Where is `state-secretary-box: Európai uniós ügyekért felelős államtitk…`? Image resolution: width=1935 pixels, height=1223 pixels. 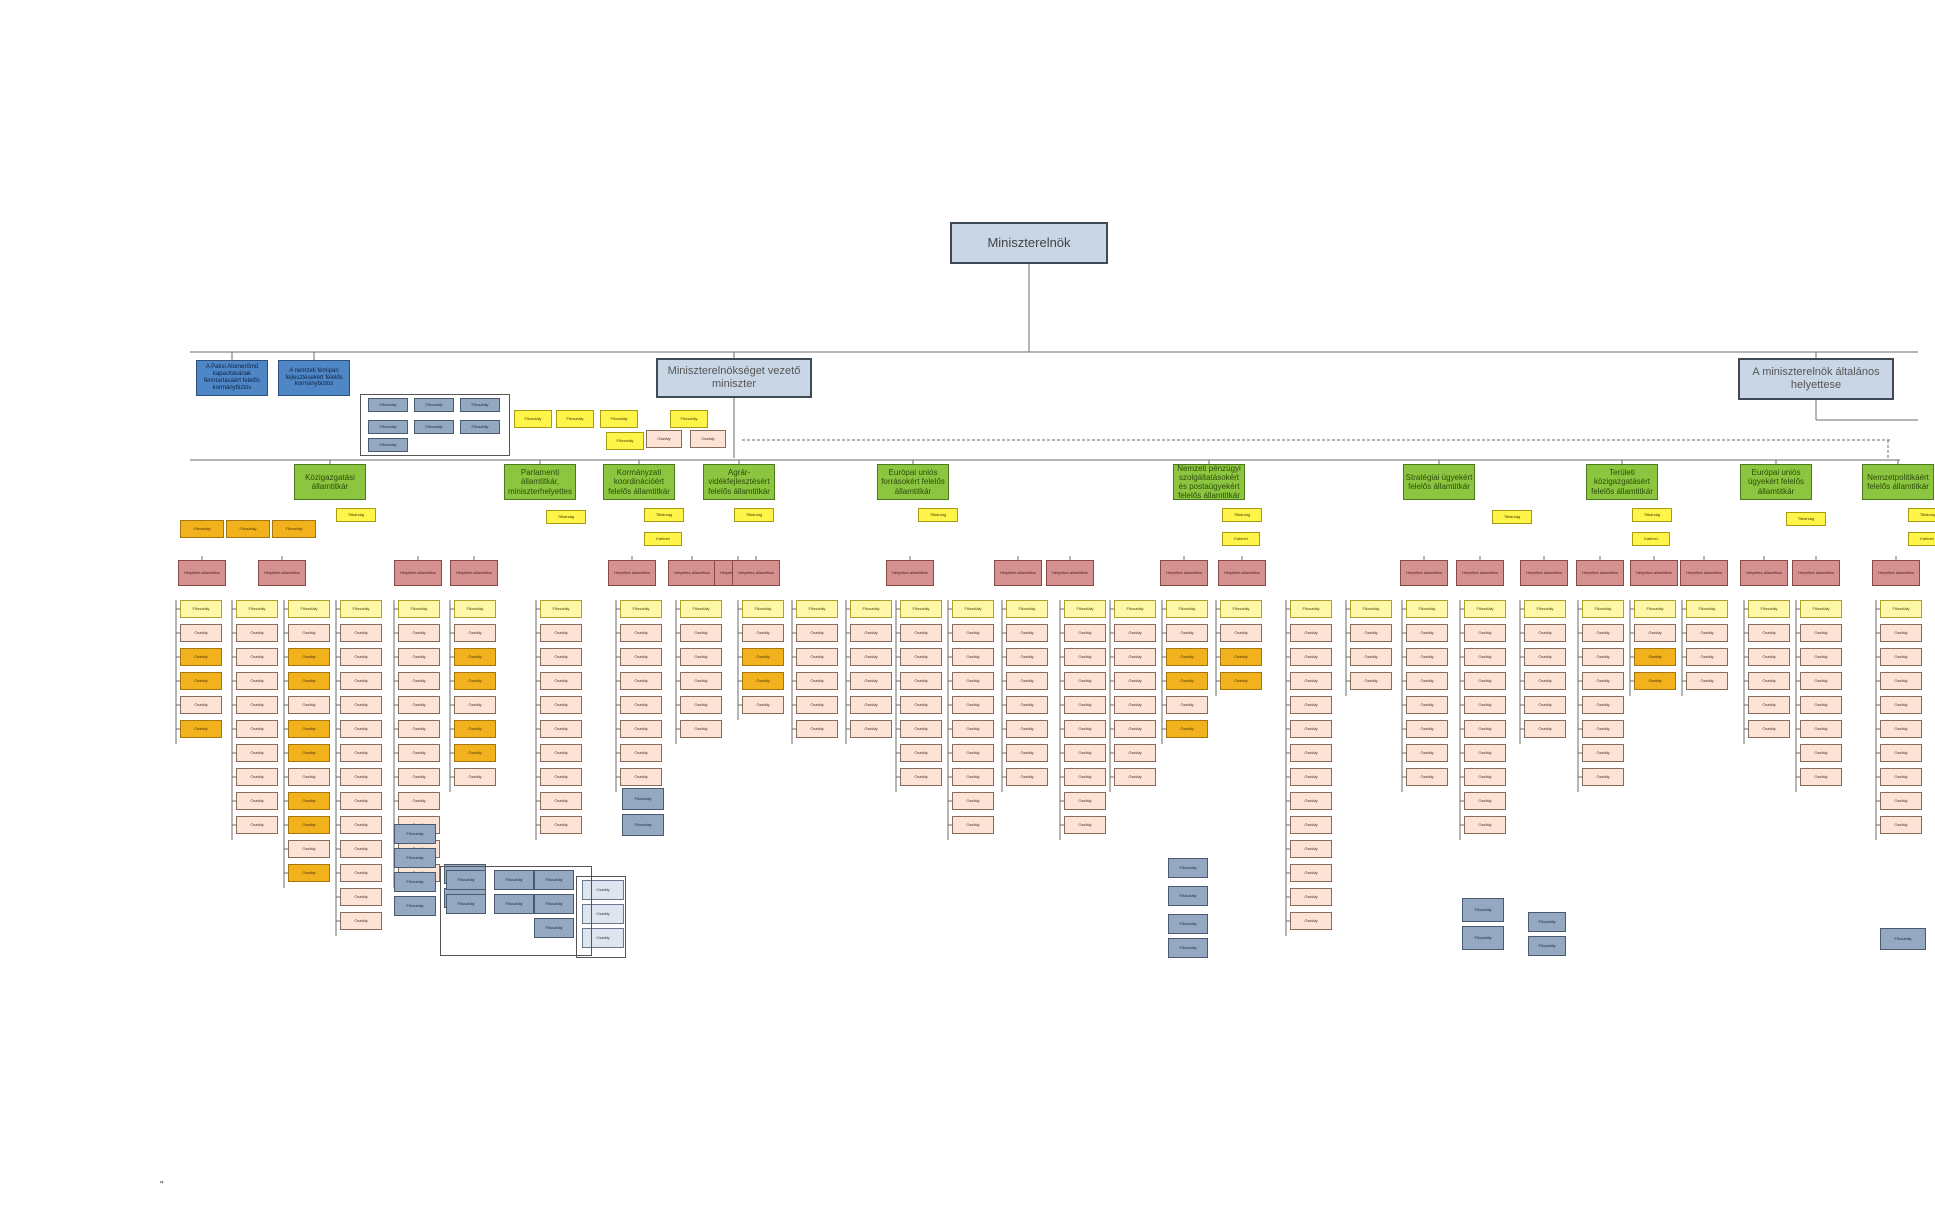 state-secretary-box: Európai uniós ügyekért felelős államtitk… is located at coordinates (1776, 482).